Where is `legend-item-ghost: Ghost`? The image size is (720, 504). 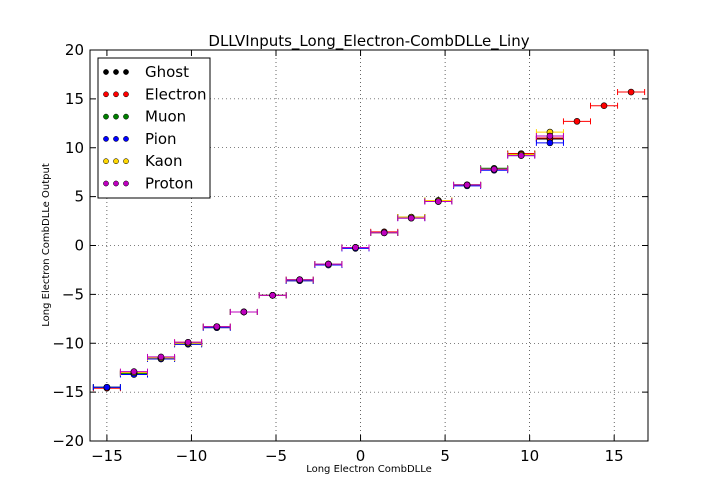
legend-item-ghost: Ghost is located at coordinates (146, 72).